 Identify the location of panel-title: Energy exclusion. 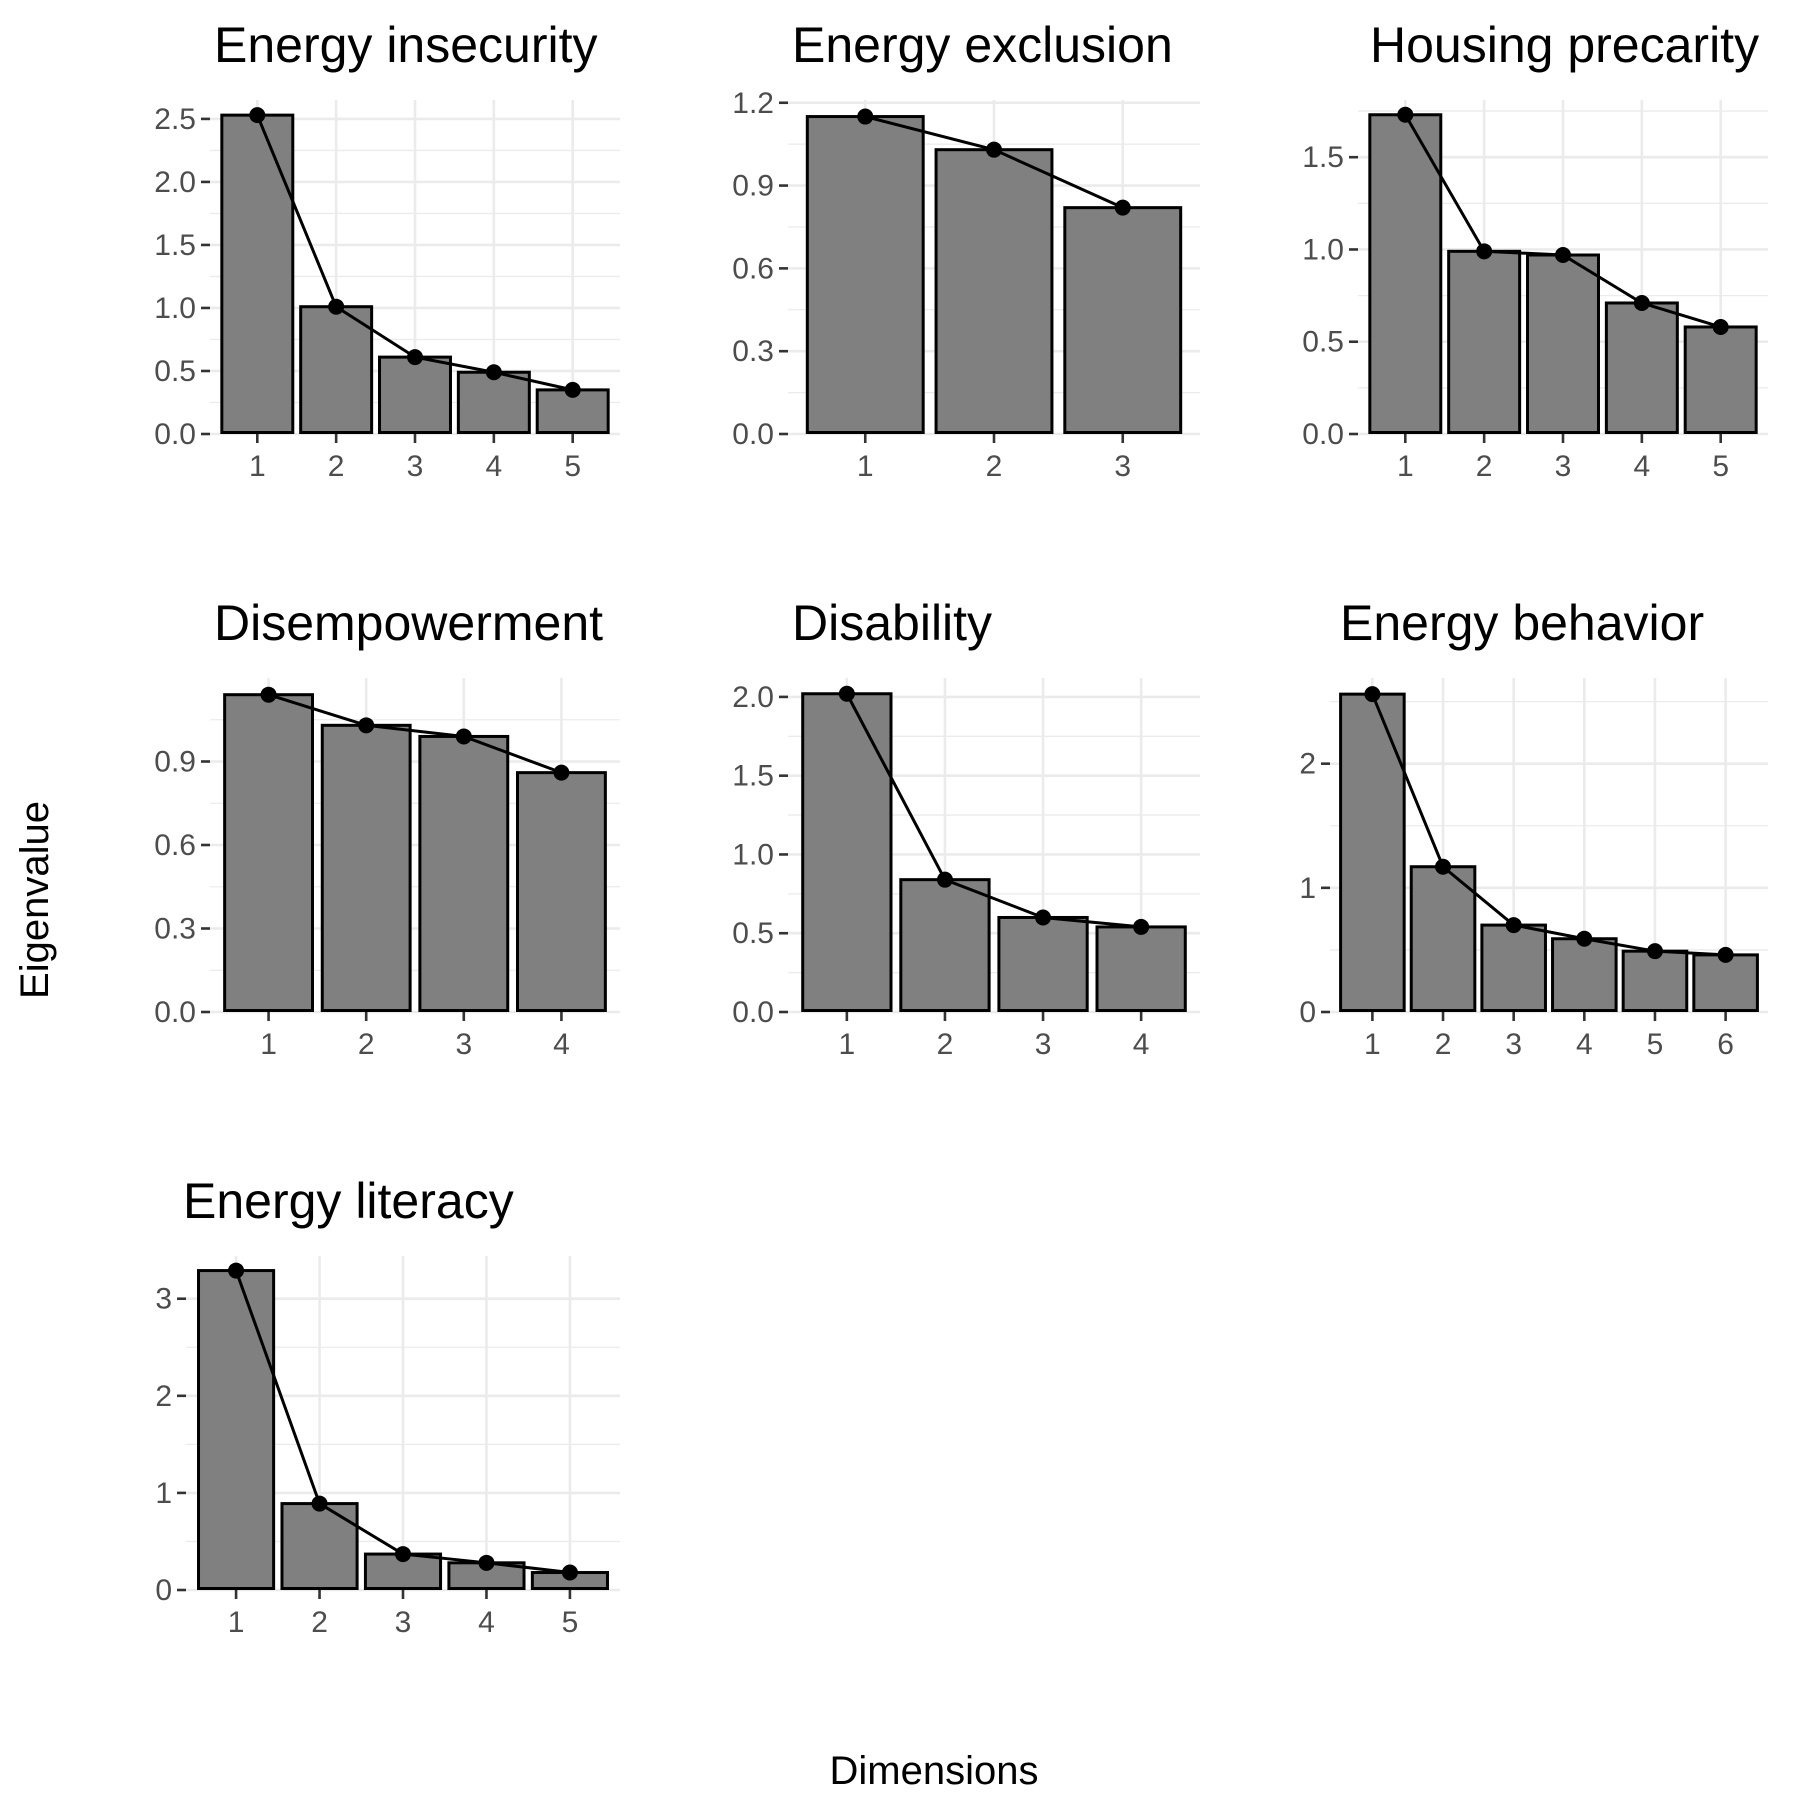
(982, 45).